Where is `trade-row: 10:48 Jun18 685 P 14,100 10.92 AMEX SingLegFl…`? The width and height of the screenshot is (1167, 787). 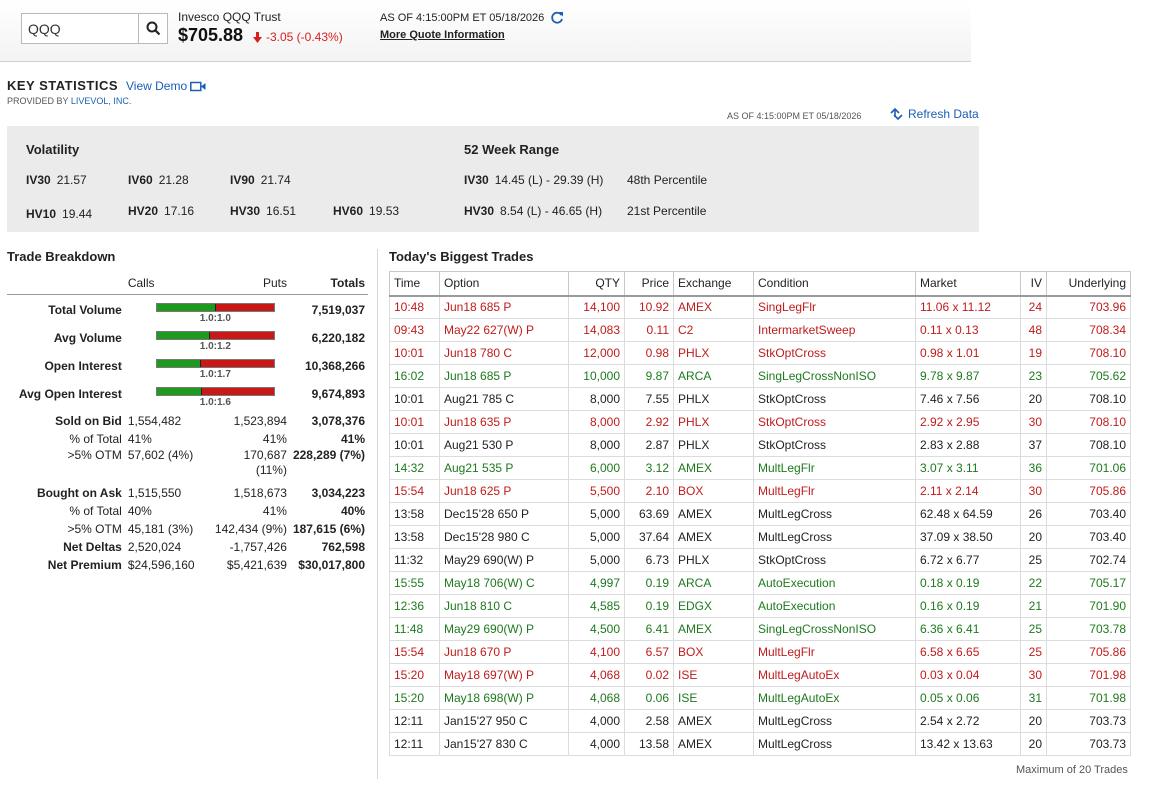
trade-row: 10:48 Jun18 685 P 14,100 10.92 AMEX SingLegFl… is located at coordinates (760, 307).